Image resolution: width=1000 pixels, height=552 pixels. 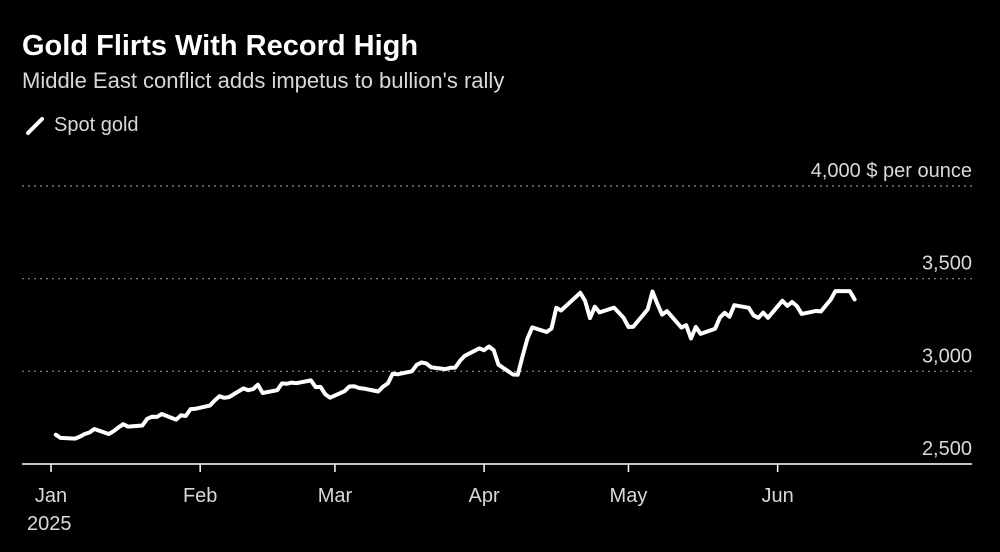 What do you see at coordinates (484, 496) in the screenshot?
I see `x-tick-label: Apr` at bounding box center [484, 496].